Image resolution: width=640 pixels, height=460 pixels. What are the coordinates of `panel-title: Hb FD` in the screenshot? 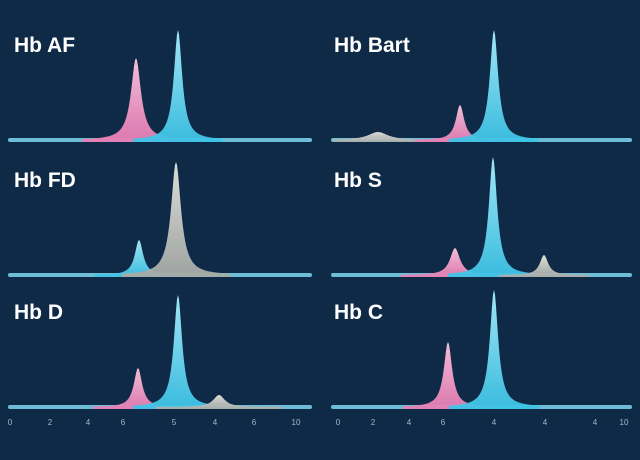 It's located at (45, 180).